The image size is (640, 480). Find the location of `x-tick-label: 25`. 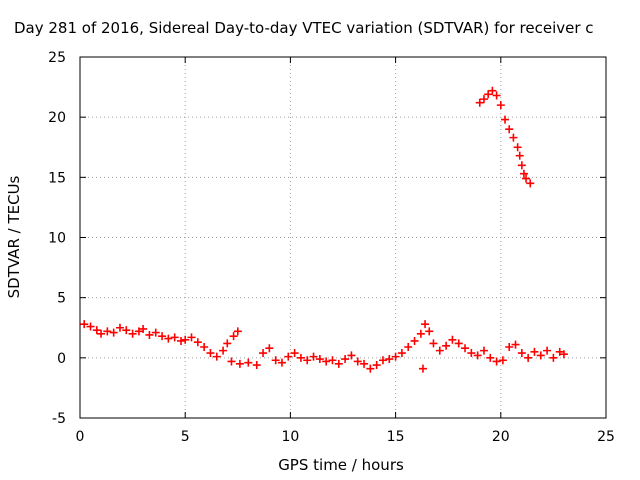

x-tick-label: 25 is located at coordinates (606, 437).